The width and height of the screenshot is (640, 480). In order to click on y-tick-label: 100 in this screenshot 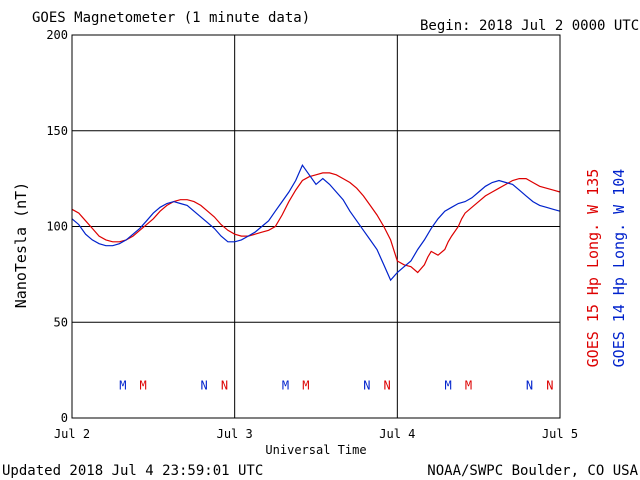, I will do `click(57, 227)`.